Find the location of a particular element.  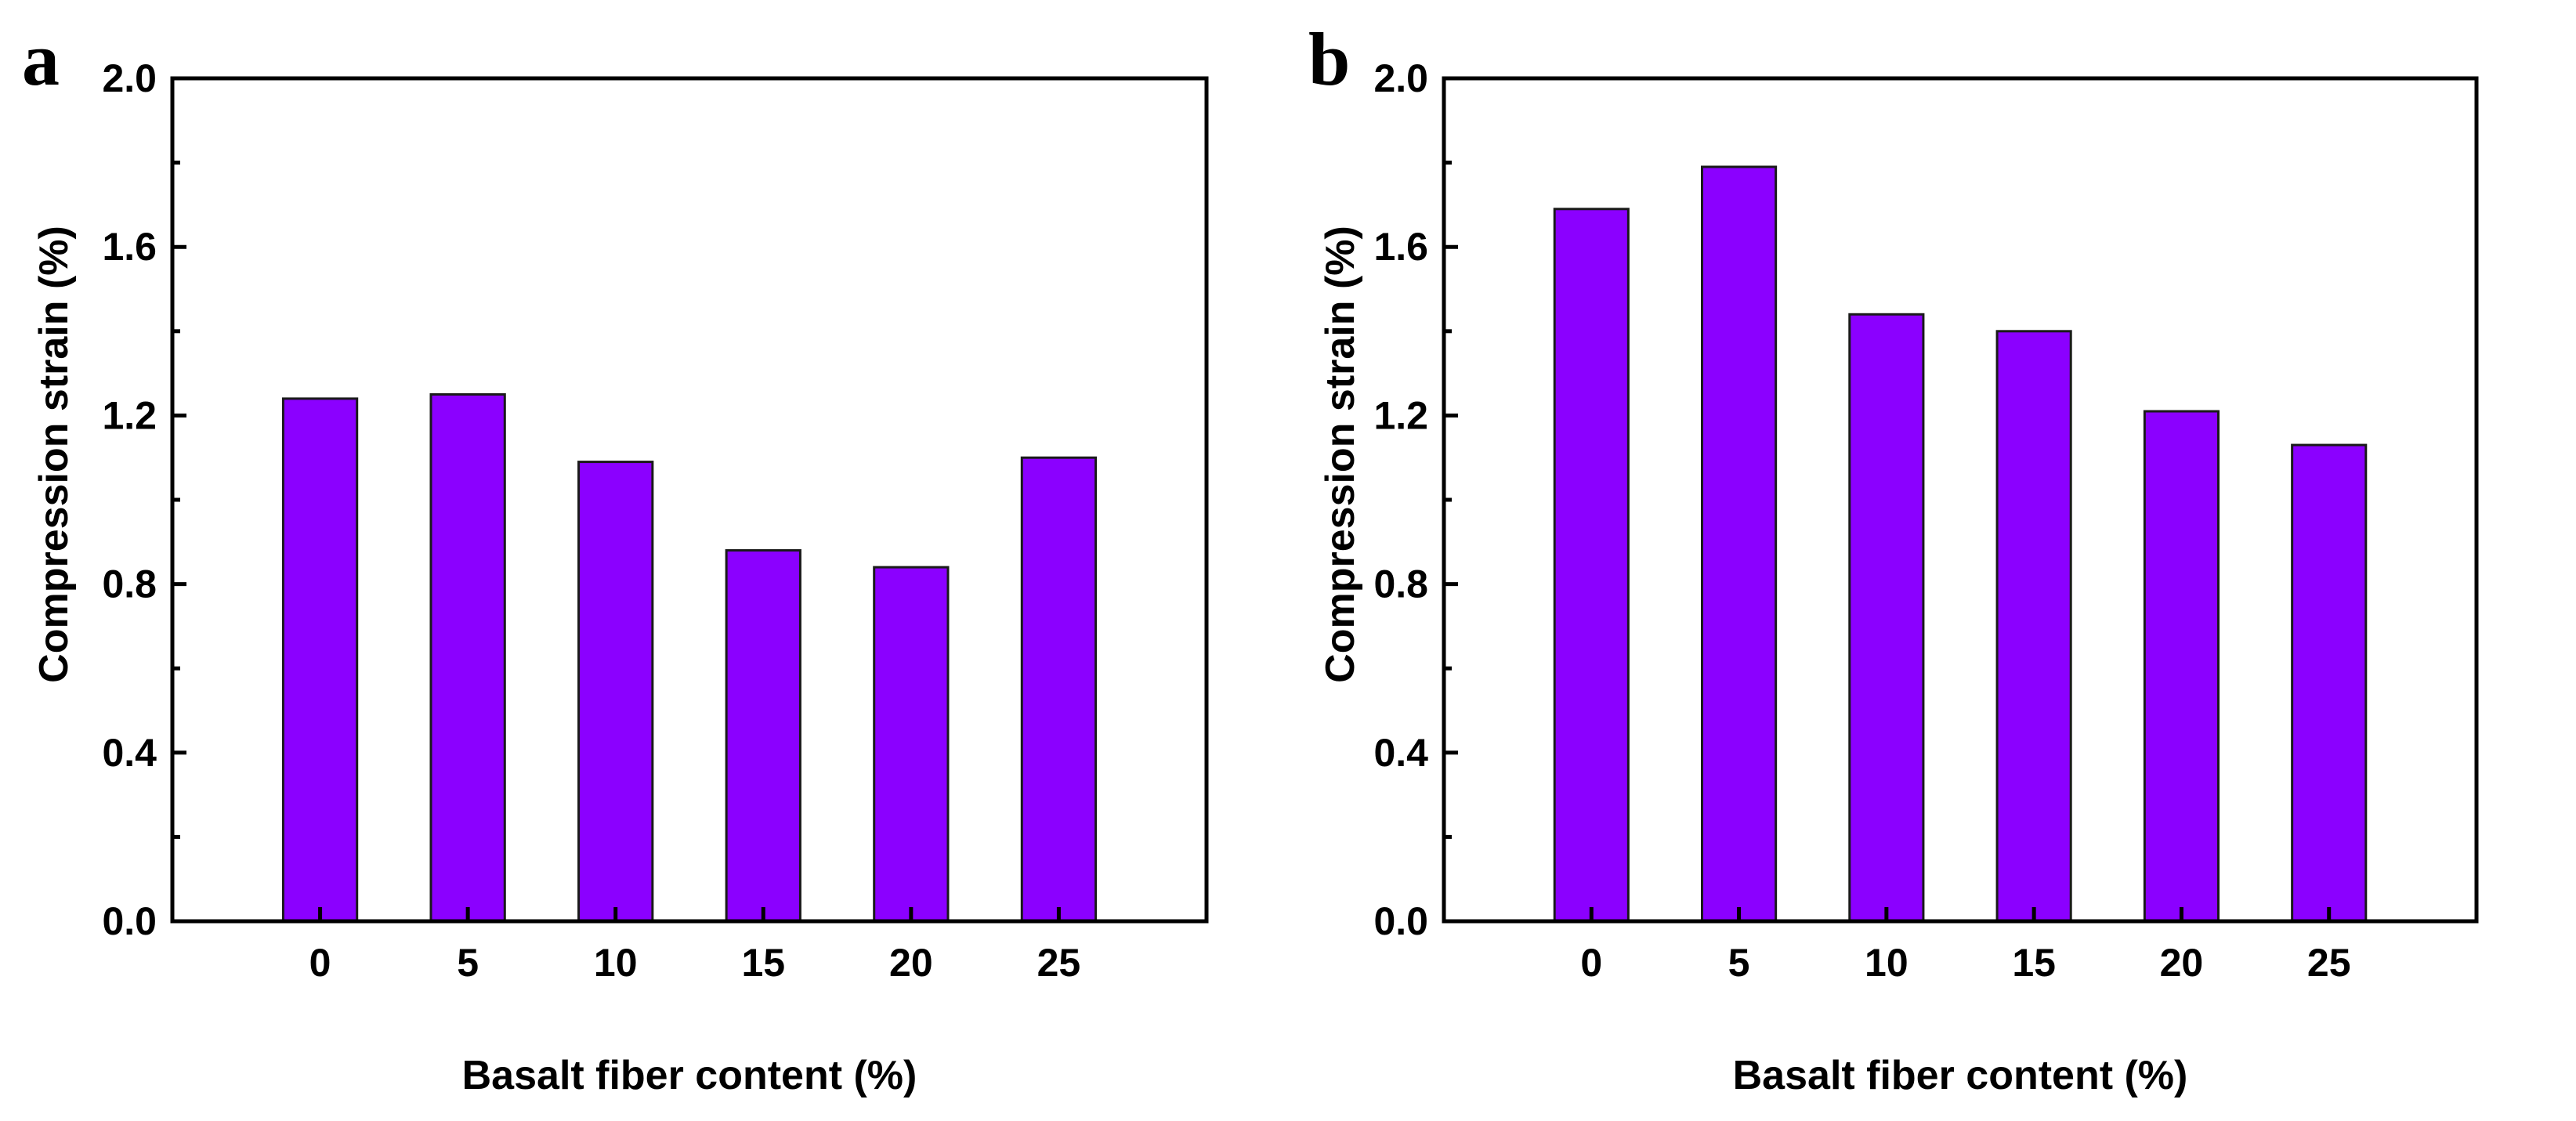

y-axis-title-a: Compression strain (%) is located at coordinates (54, 454).